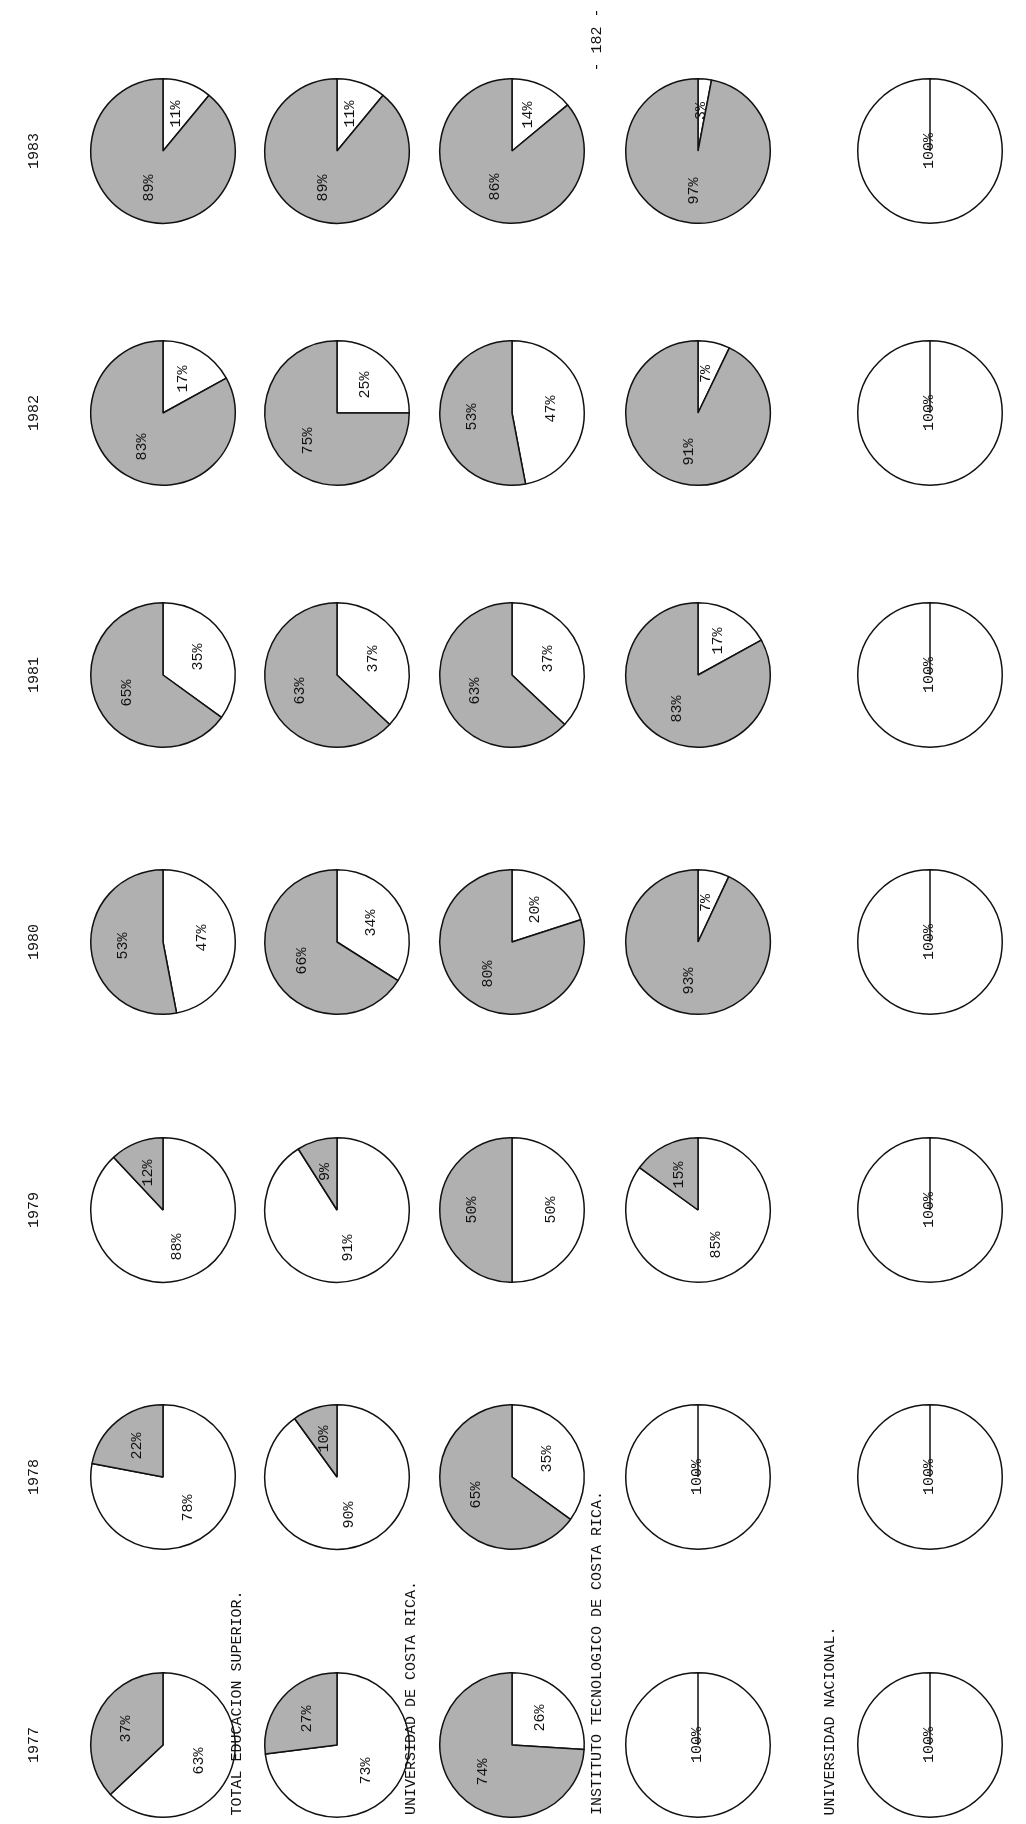 Image resolution: width=1026 pixels, height=1824 pixels. I want to click on data-label: 85%, so click(716, 1245).